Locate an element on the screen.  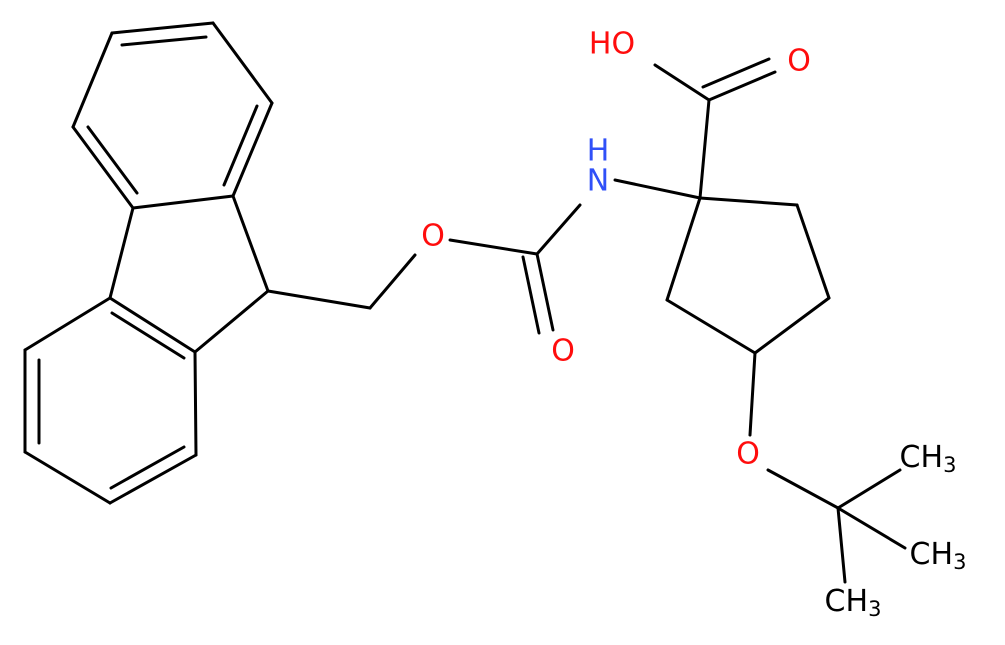
atom-label: N is located at coordinates (598, 181).